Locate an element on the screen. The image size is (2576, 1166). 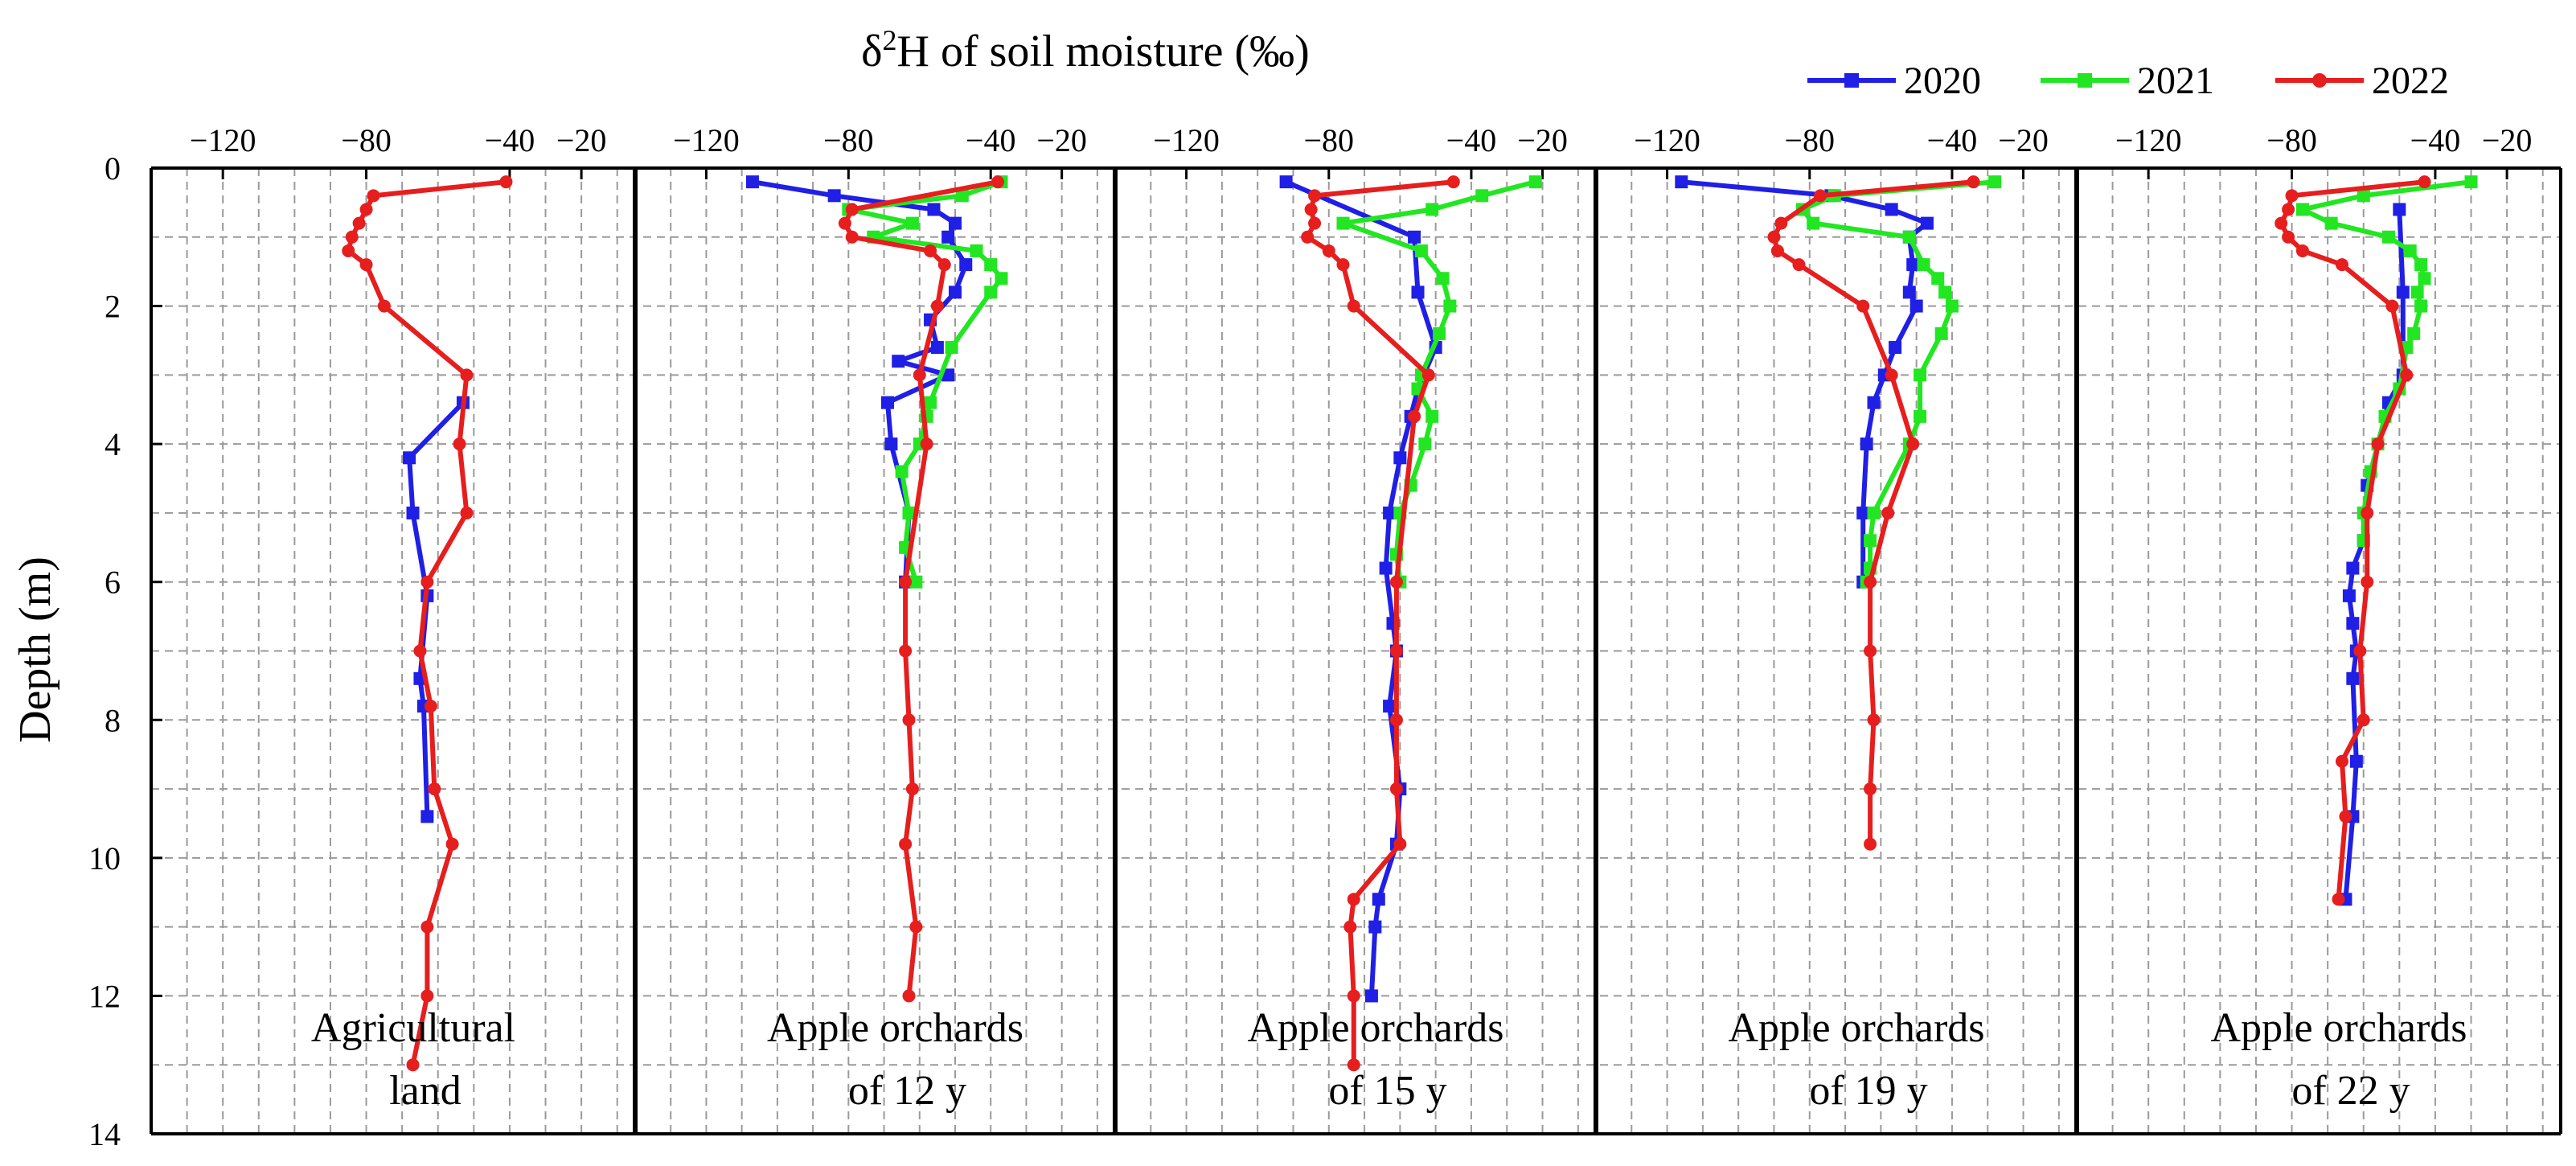
y-tick-label: 2 is located at coordinates (113, 307).